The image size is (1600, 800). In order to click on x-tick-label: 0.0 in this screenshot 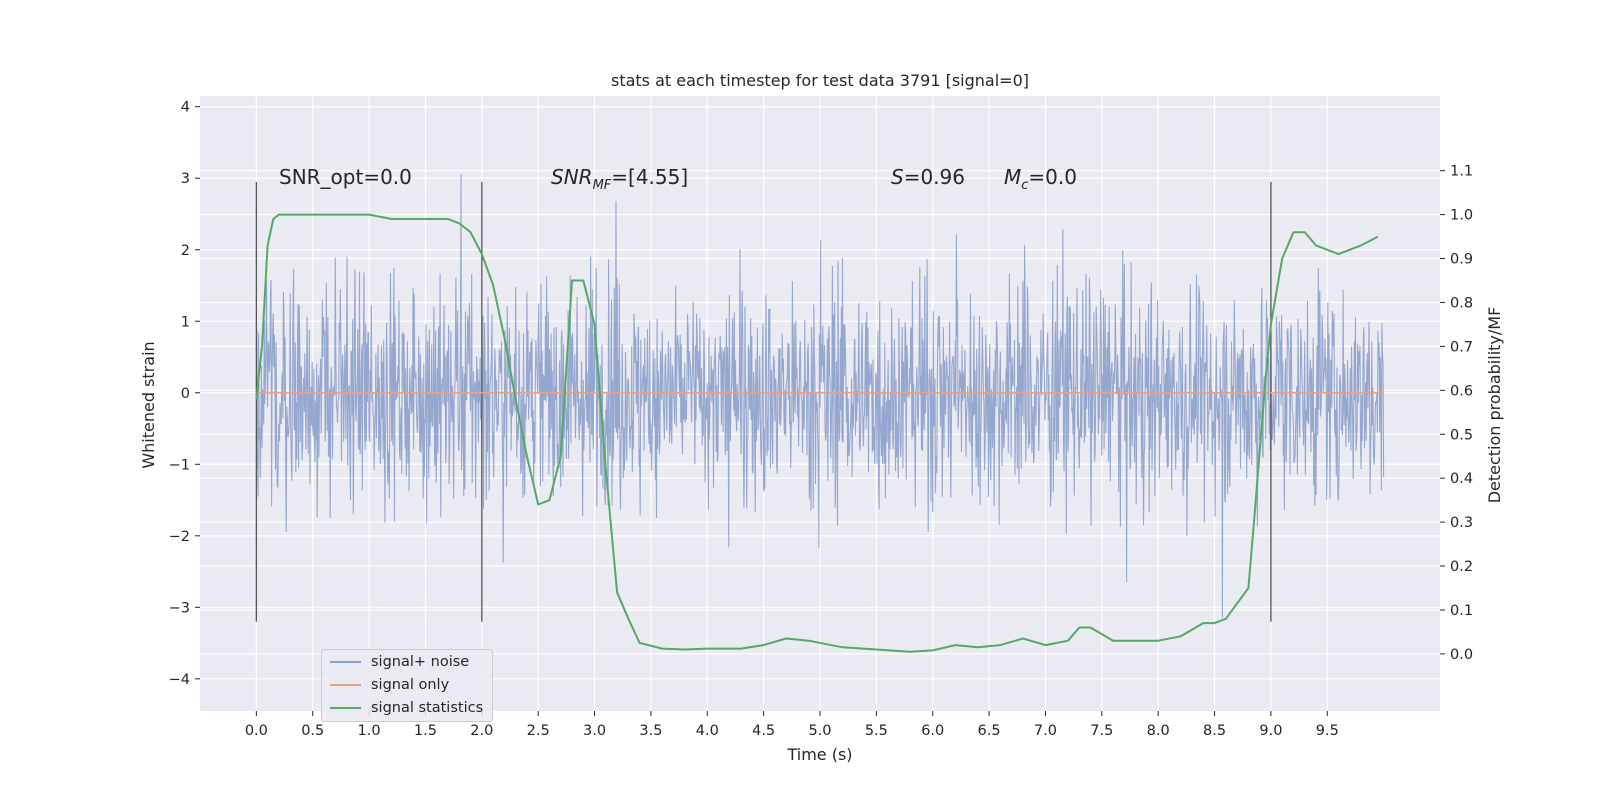, I will do `click(256, 731)`.